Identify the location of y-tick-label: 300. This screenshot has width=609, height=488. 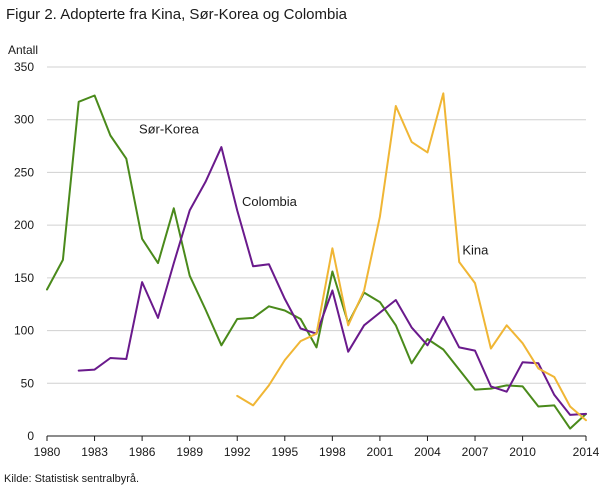
(24, 120).